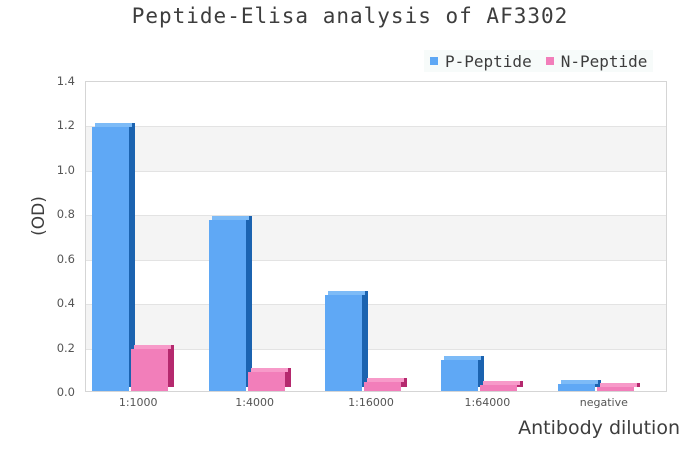 Image resolution: width=700 pixels, height=450 pixels. I want to click on y-tick-label: 0.8, so click(65, 214).